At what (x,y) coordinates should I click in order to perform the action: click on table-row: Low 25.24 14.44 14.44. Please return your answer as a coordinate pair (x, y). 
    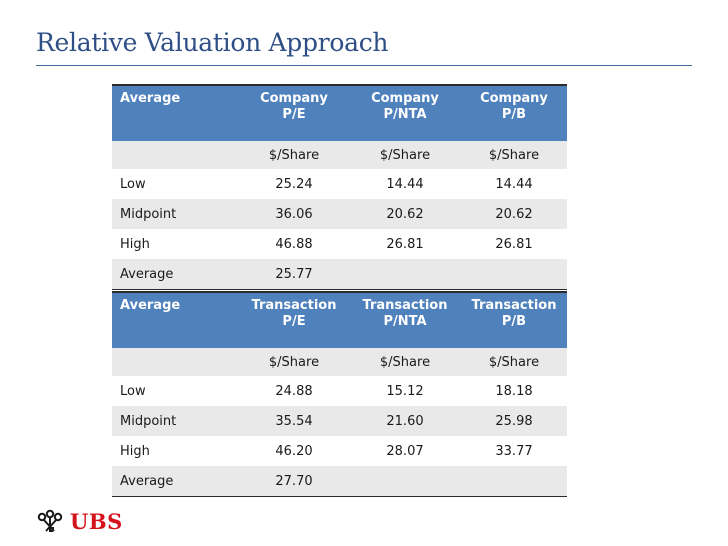
    Looking at the image, I should click on (339, 184).